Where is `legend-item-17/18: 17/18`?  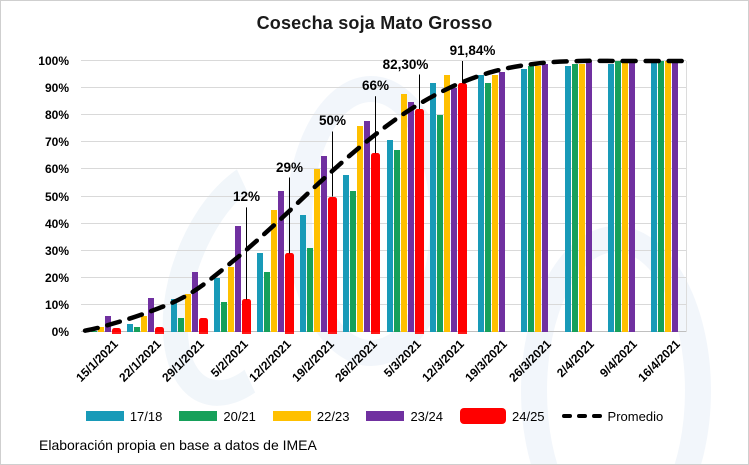 legend-item-17/18: 17/18 is located at coordinates (123, 416).